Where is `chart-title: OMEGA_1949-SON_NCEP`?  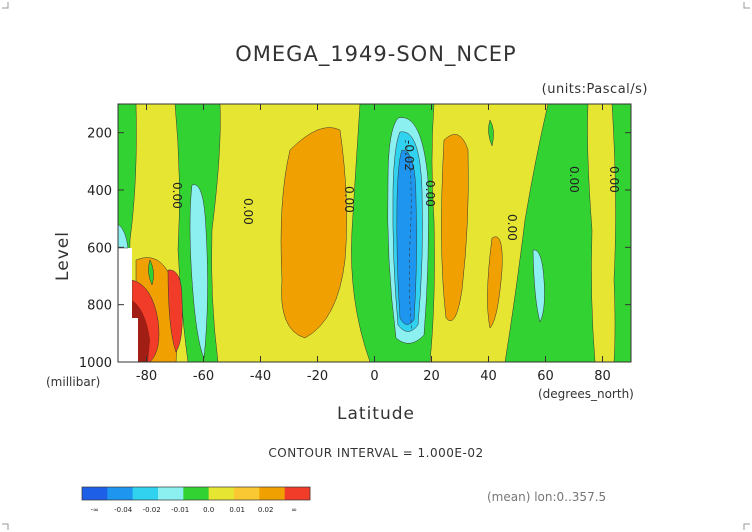 chart-title: OMEGA_1949-SON_NCEP is located at coordinates (376, 54).